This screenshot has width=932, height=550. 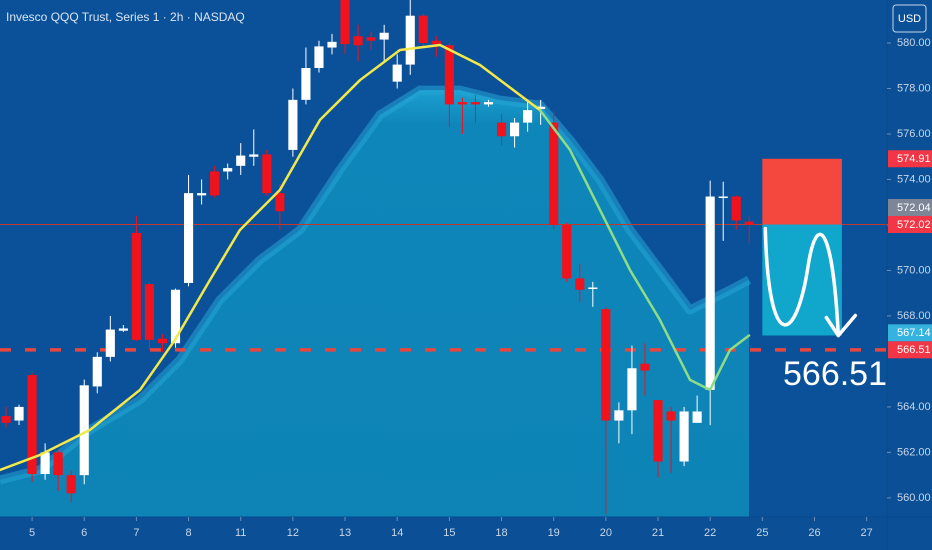 What do you see at coordinates (644, 250) in the screenshot?
I see `moving-average` at bounding box center [644, 250].